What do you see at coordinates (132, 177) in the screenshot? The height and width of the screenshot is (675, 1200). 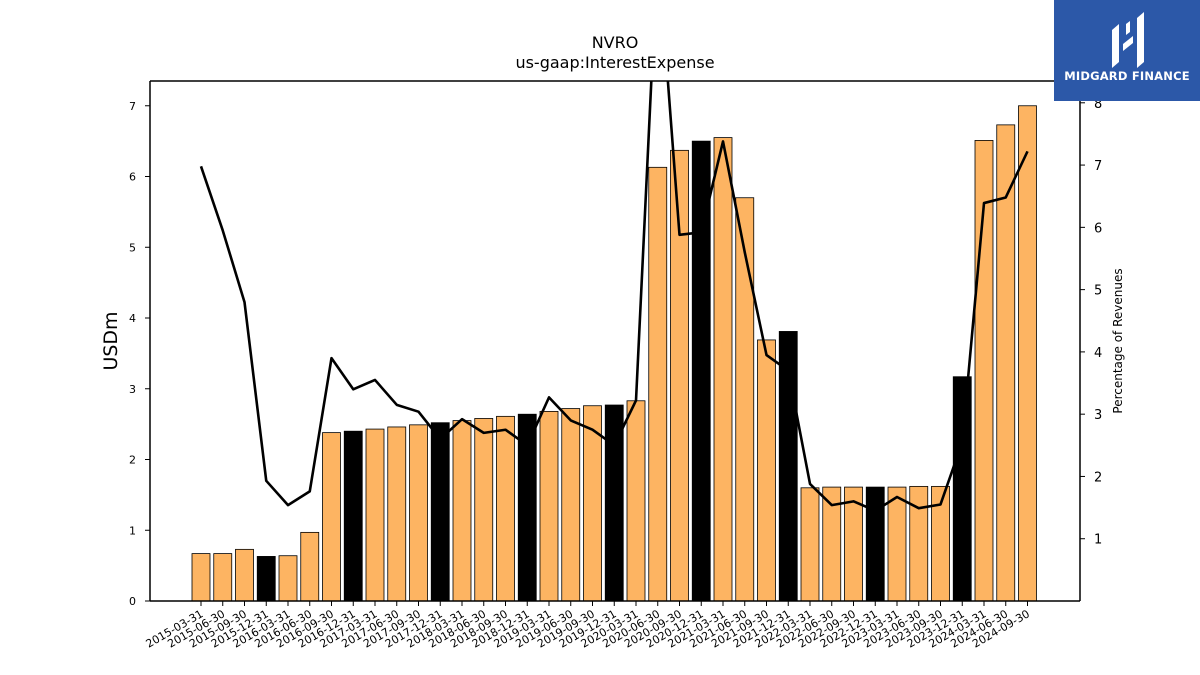 I see `left-tick-label: 6` at bounding box center [132, 177].